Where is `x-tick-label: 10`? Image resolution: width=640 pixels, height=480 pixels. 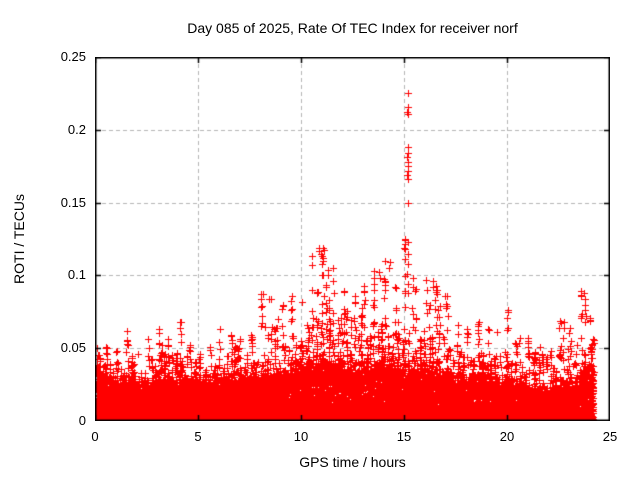 x-tick-label: 10 is located at coordinates (301, 436).